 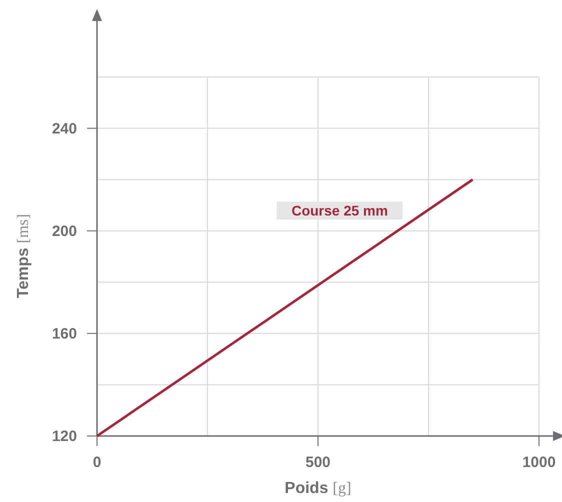 What do you see at coordinates (64, 436) in the screenshot?
I see `y-tick-label: 120` at bounding box center [64, 436].